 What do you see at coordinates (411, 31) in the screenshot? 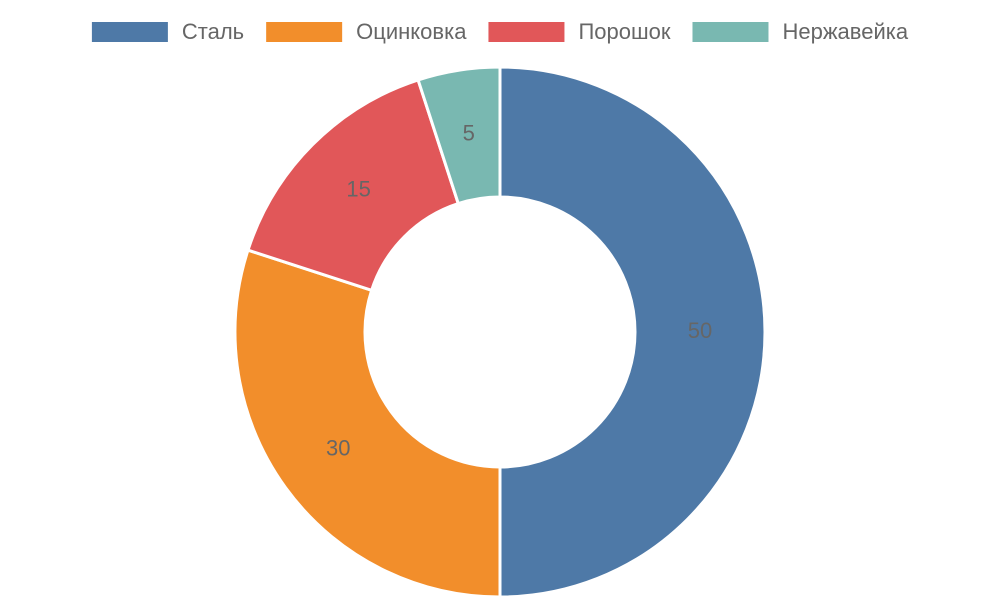
I see `legend-label: Оцинковка` at bounding box center [411, 31].